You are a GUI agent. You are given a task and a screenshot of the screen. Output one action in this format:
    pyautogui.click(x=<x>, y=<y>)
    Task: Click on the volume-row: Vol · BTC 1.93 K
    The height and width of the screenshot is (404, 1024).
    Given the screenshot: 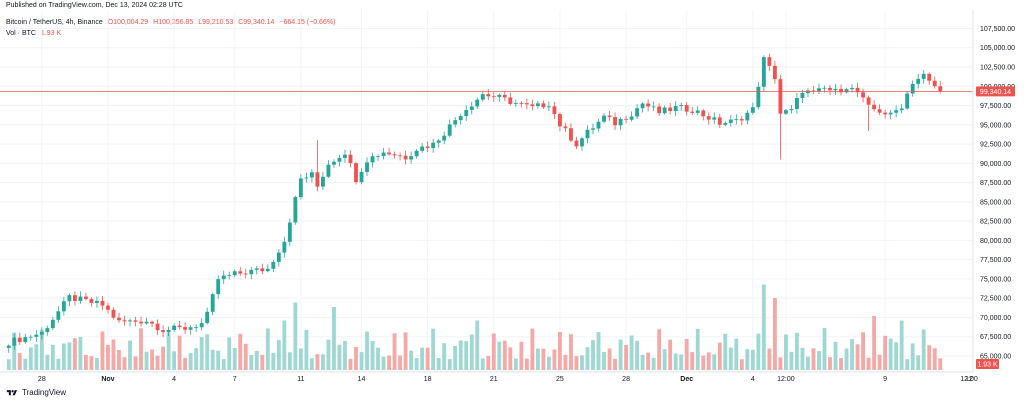 What is the action you would take?
    pyautogui.click(x=170, y=33)
    